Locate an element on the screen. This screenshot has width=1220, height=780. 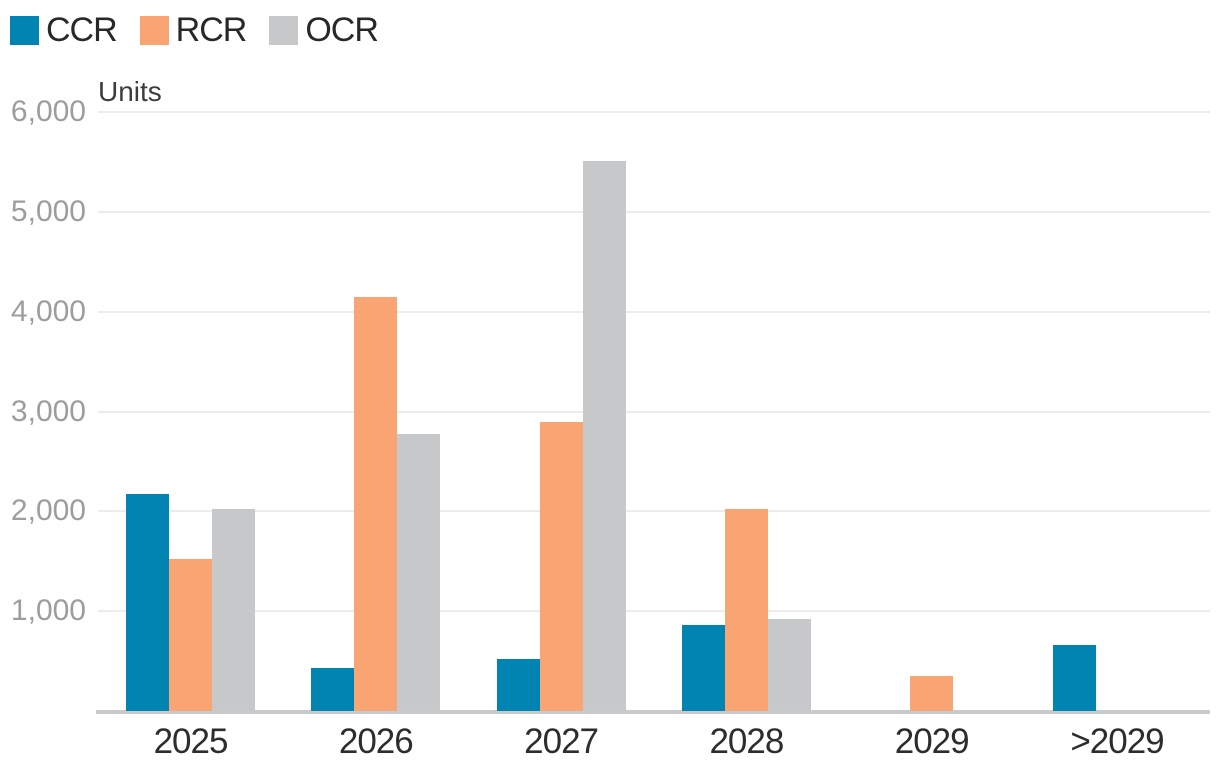
y-tick-label-4000: 4,000 is located at coordinates (48, 311).